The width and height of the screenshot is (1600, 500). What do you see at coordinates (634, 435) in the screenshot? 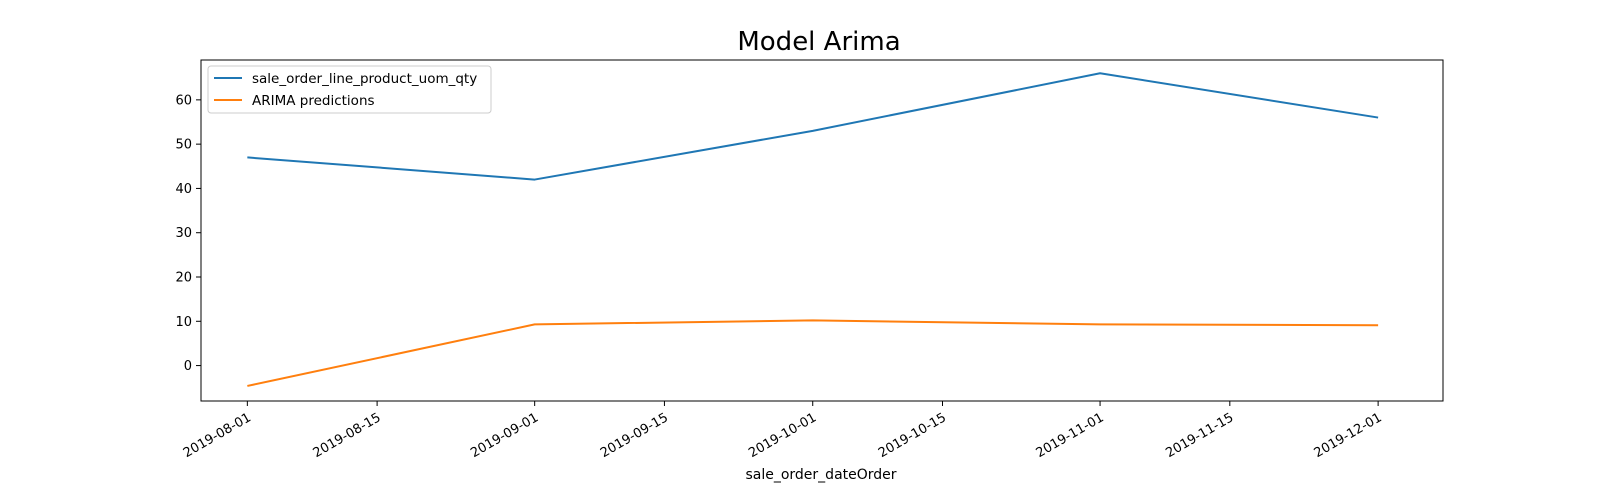
I see `x-tick-label: 2019-09-15` at bounding box center [634, 435].